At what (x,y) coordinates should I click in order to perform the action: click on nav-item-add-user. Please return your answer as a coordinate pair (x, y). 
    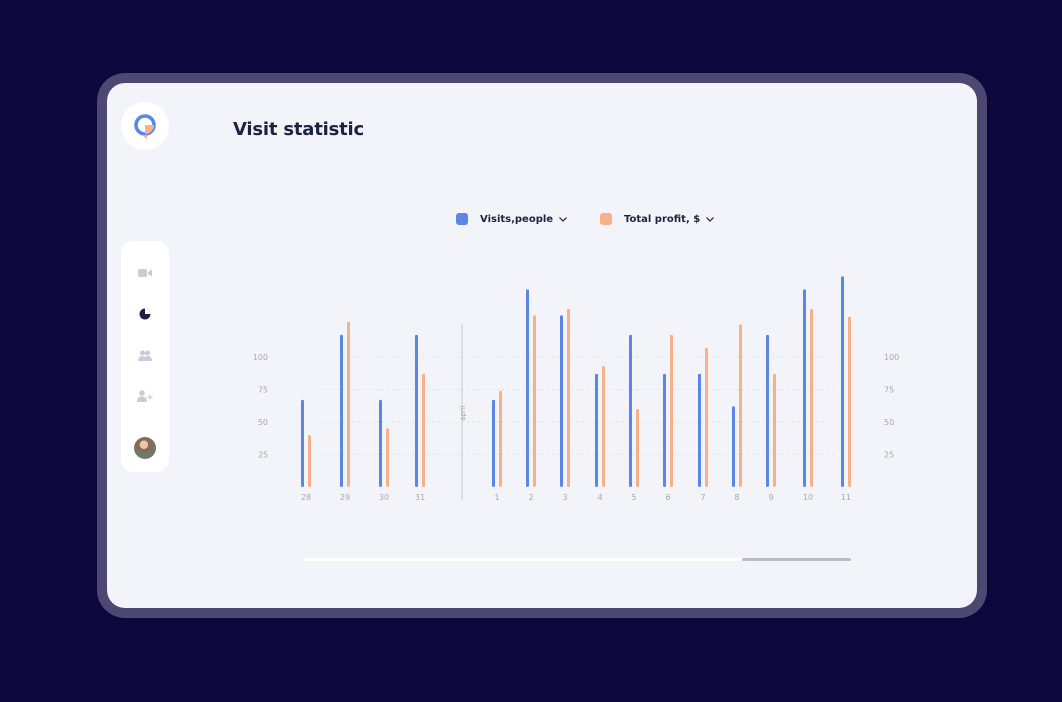
    Looking at the image, I should click on (145, 396).